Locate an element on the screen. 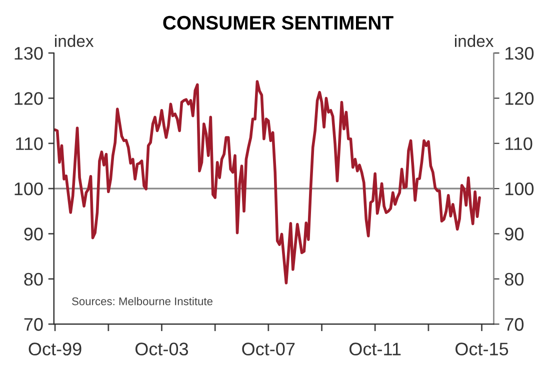  y2-tick-label: 70 is located at coordinates (514, 324).